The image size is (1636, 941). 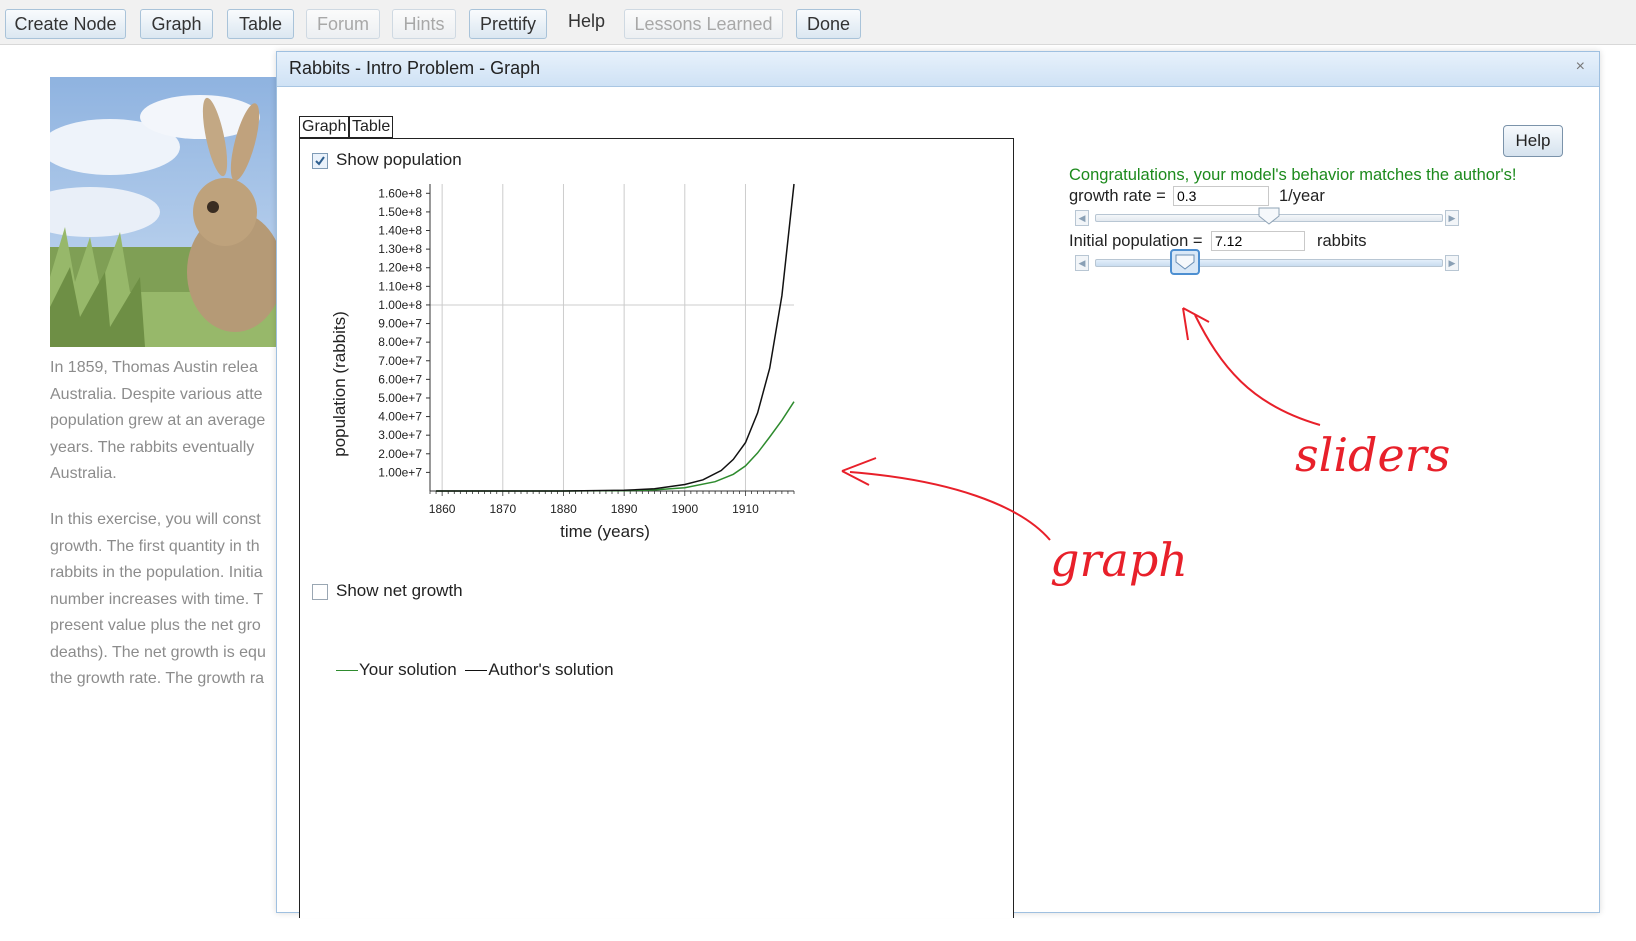 I want to click on close-icon: ×, so click(x=1580, y=66).